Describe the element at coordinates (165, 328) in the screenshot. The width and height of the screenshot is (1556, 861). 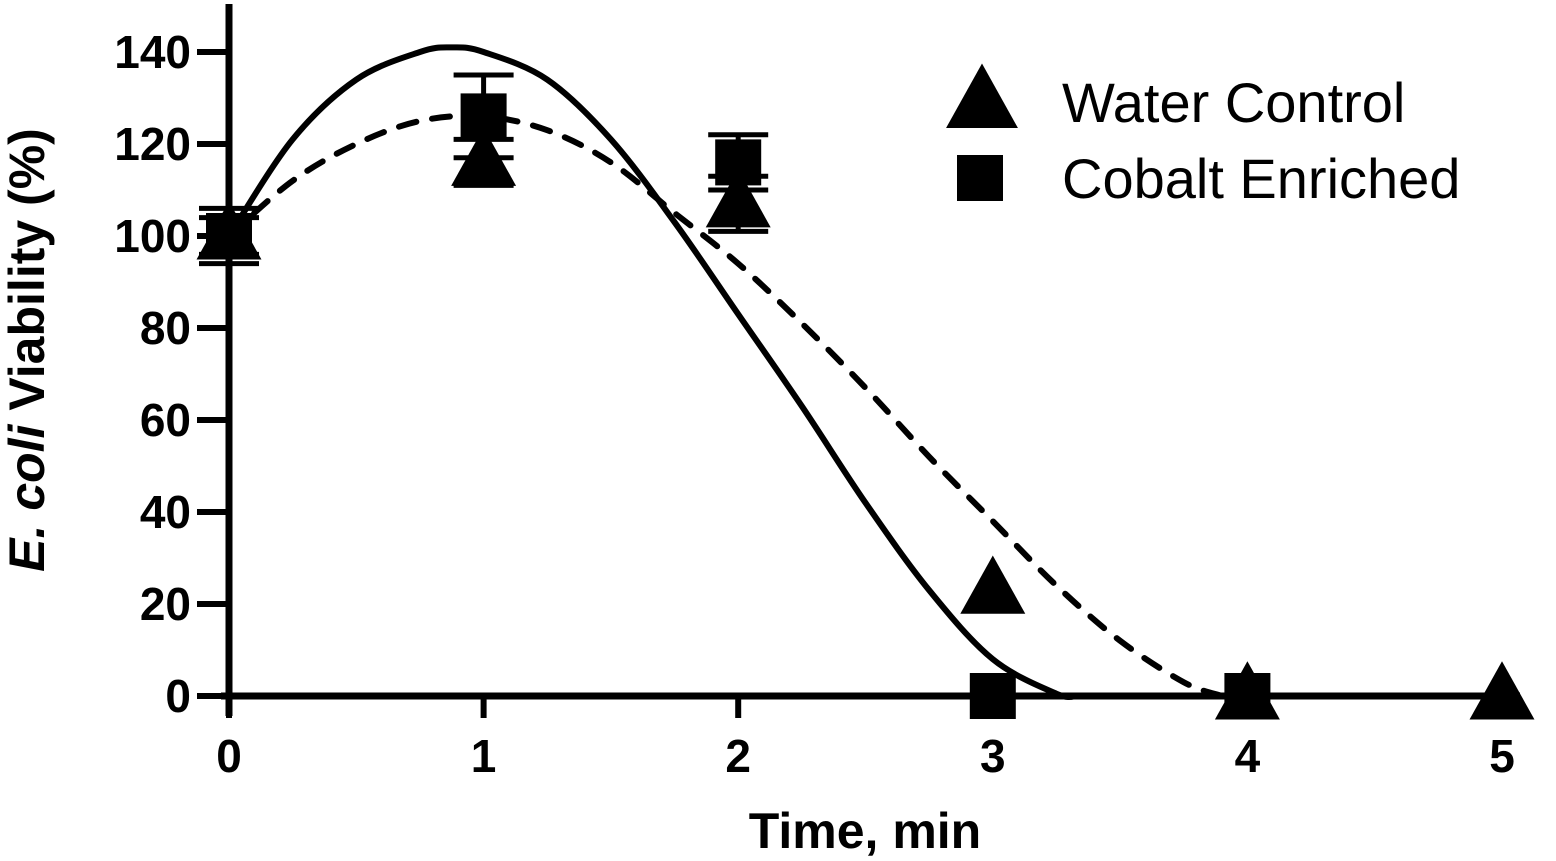
I see `y-tick-label-80: 80` at that location.